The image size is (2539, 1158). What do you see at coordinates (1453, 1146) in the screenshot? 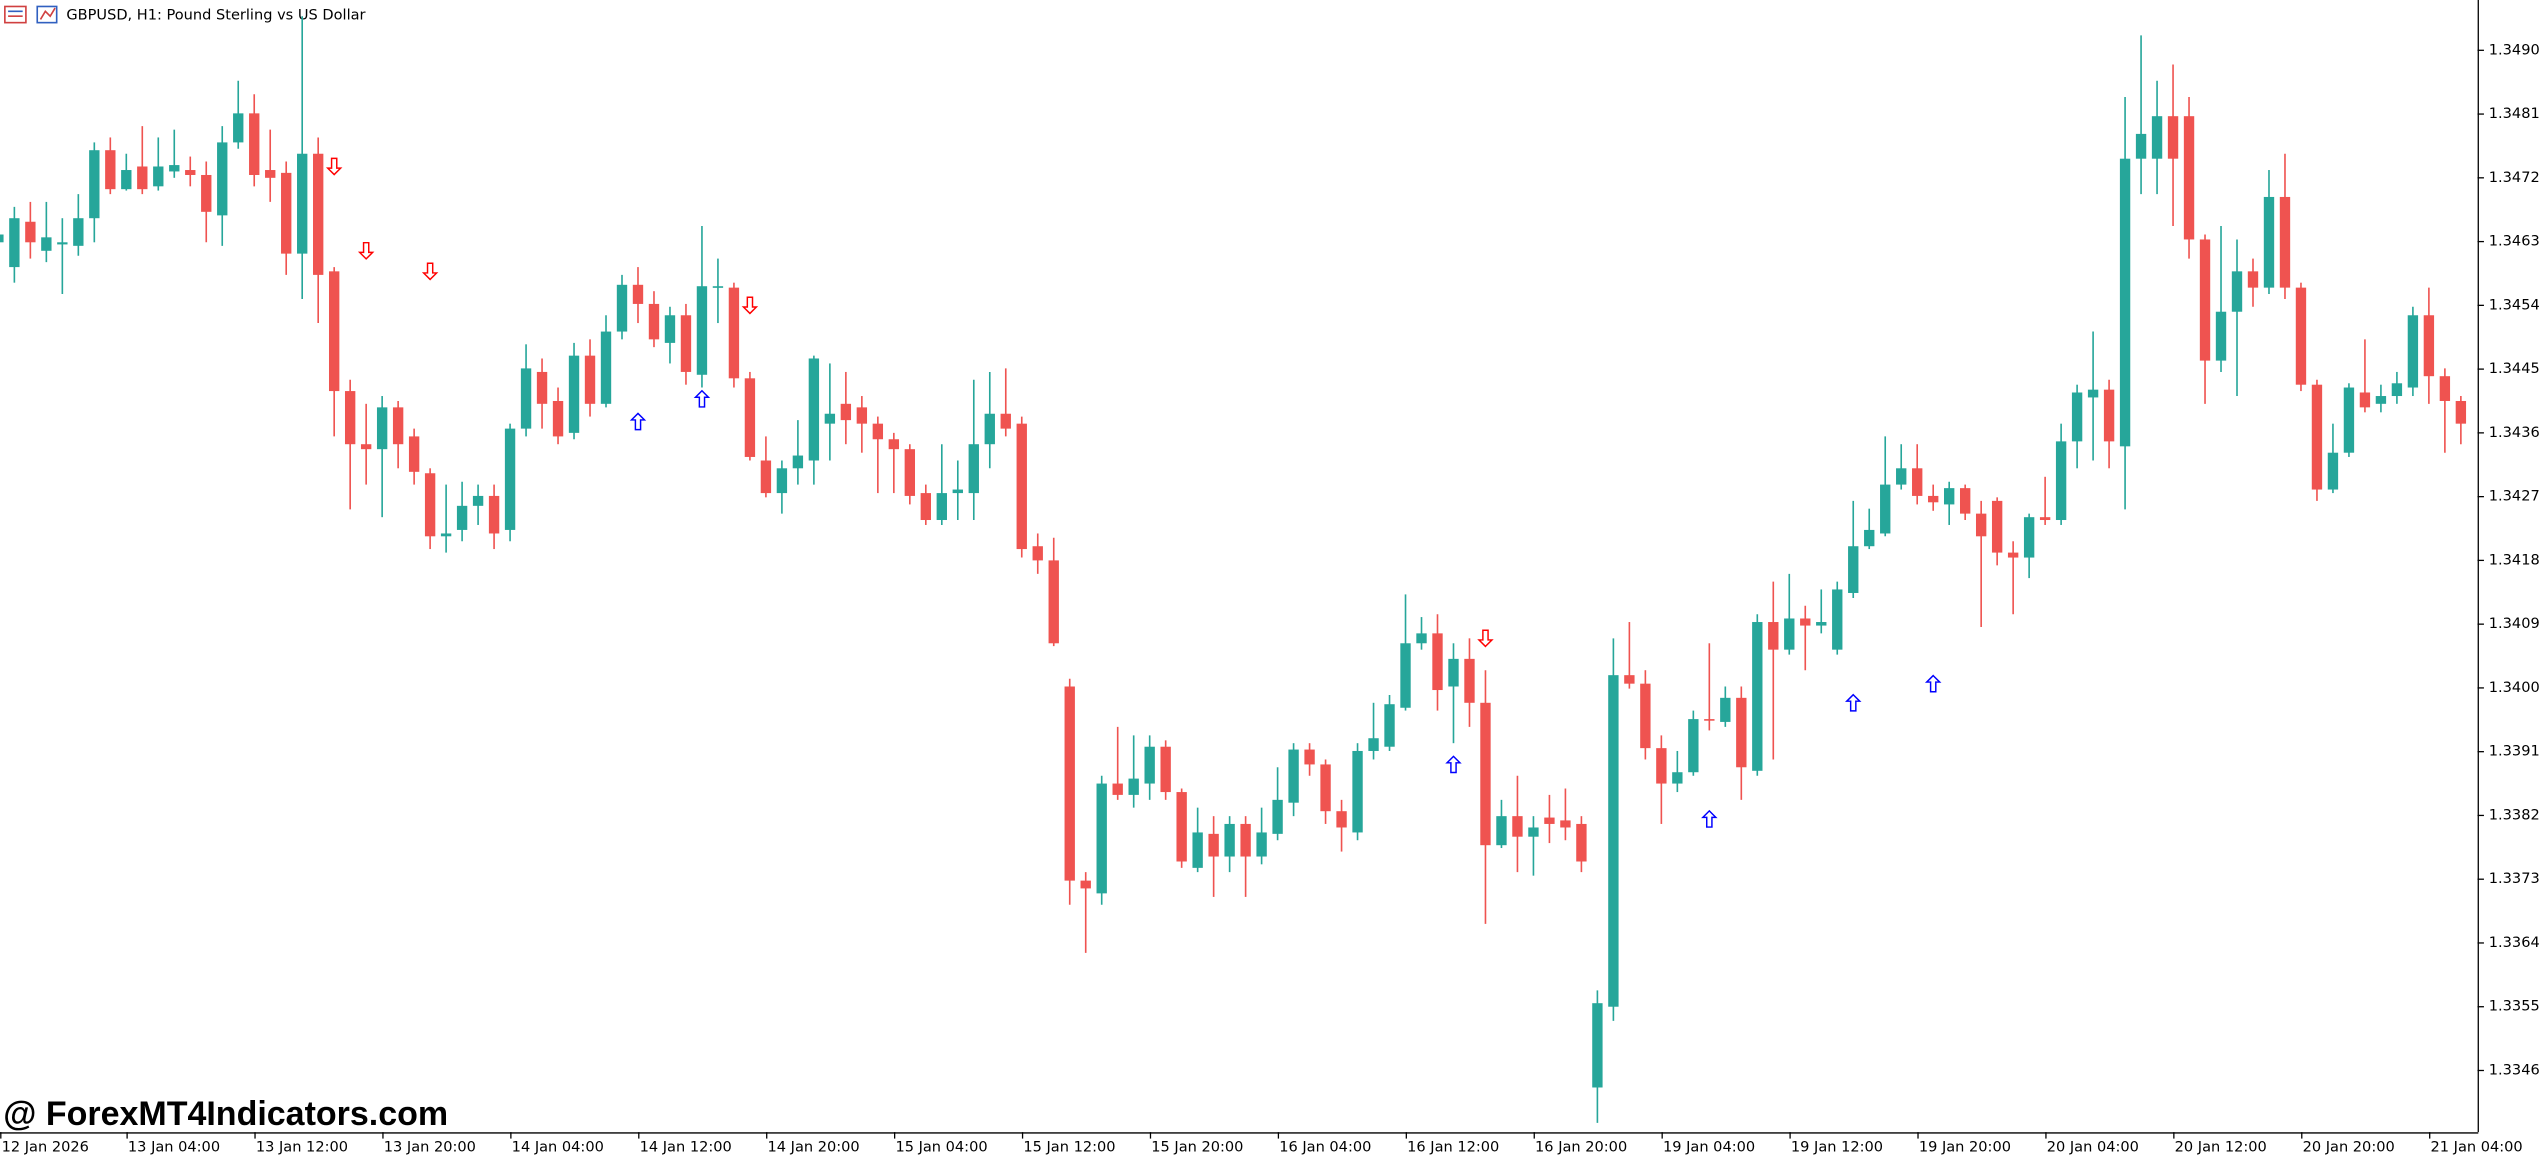
I see `x-tick-label: 16 Jan 12:00` at bounding box center [1453, 1146].